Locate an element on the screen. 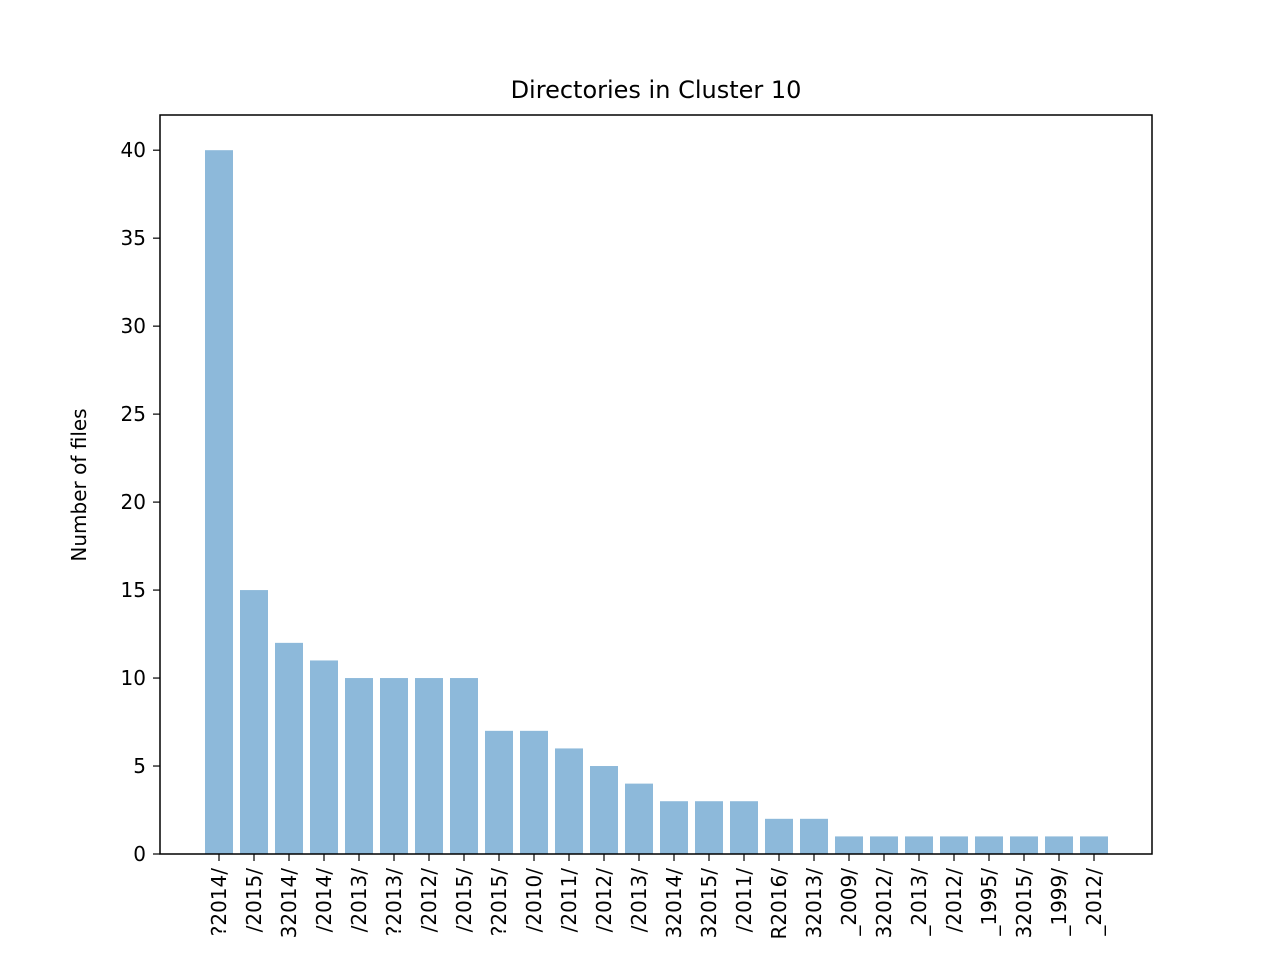 The height and width of the screenshot is (960, 1280). y-tick-label-0: 0 is located at coordinates (139, 854).